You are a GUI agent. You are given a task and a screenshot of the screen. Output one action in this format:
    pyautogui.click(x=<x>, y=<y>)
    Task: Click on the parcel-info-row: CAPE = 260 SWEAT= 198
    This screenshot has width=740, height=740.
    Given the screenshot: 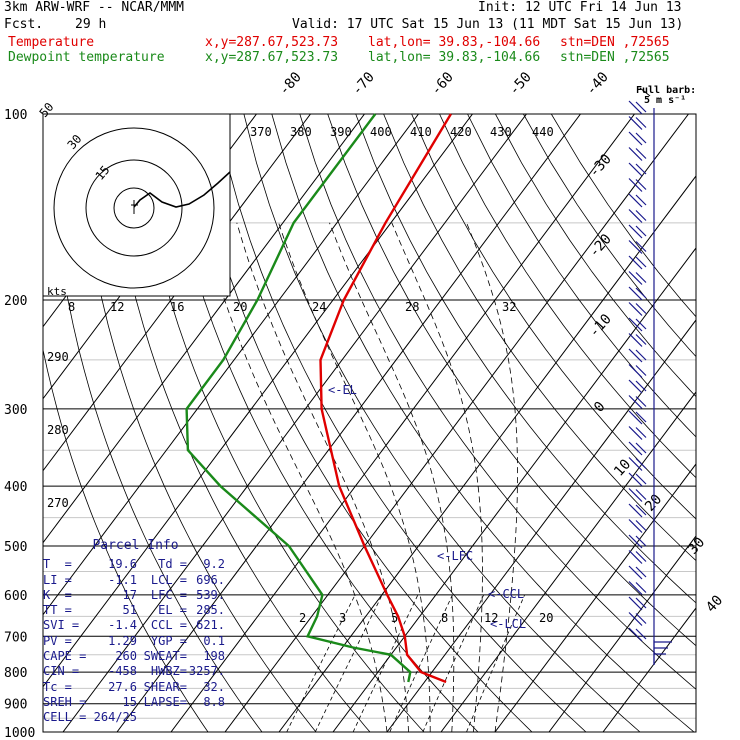 What is the action you would take?
    pyautogui.click(x=135, y=656)
    